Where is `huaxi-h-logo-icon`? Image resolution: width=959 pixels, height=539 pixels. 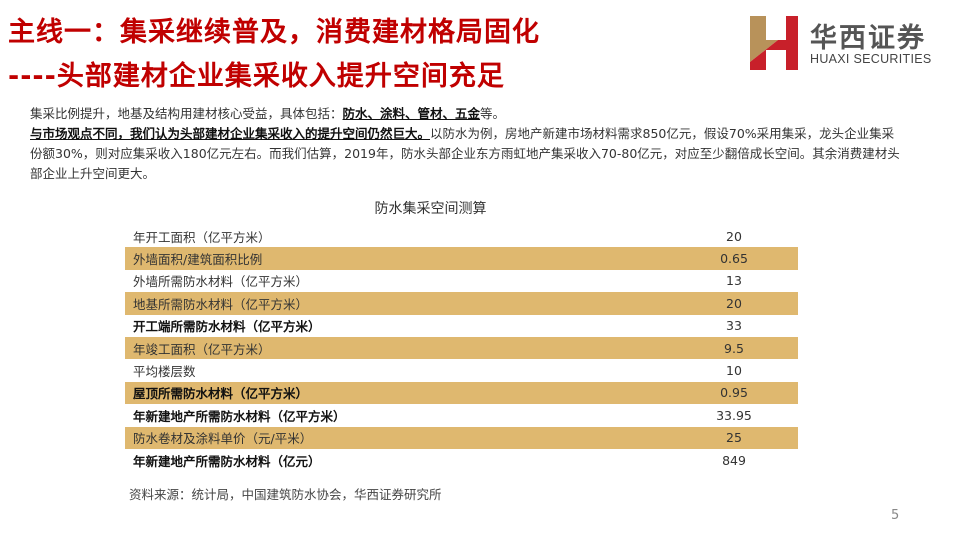 huaxi-h-logo-icon is located at coordinates (774, 43).